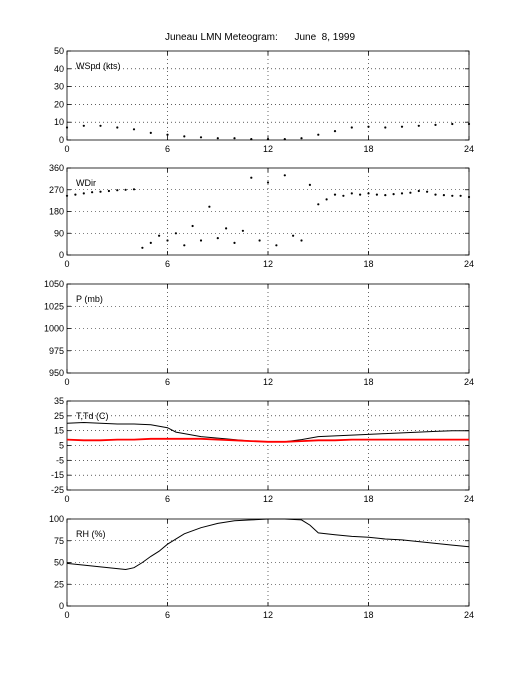  Describe the element at coordinates (56, 519) in the screenshot. I see `panel-5-ytick-label: 100` at that location.